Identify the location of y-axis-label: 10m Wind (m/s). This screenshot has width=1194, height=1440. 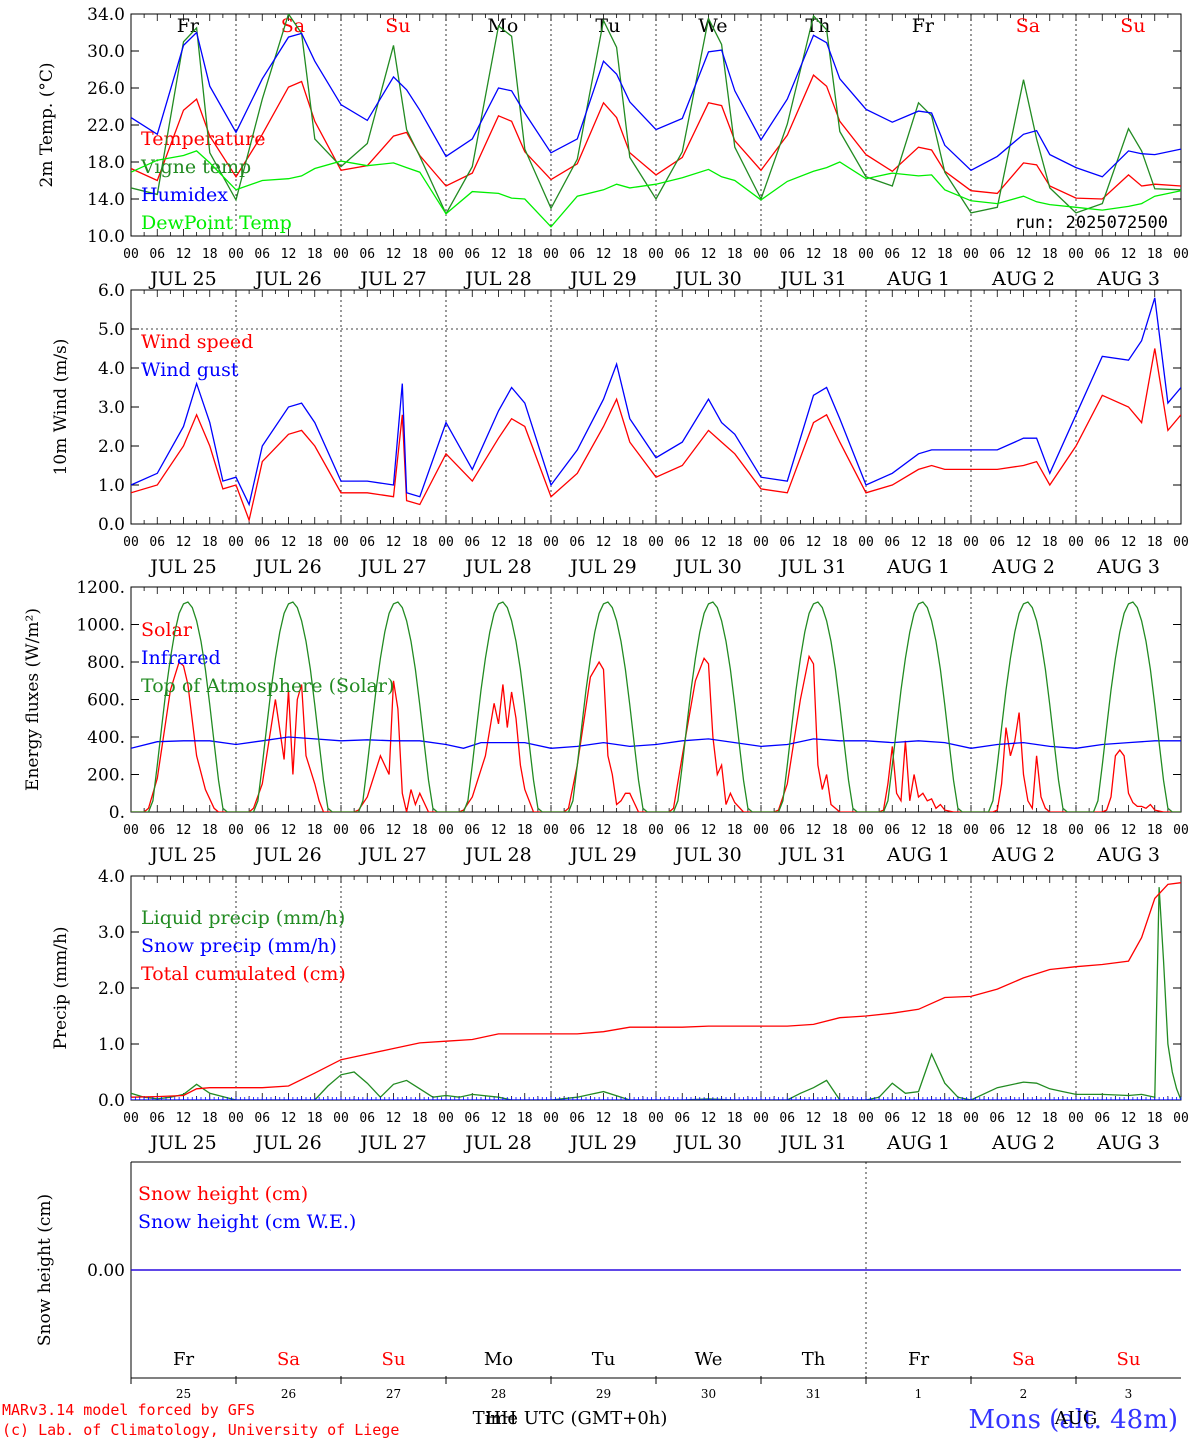
(61, 407).